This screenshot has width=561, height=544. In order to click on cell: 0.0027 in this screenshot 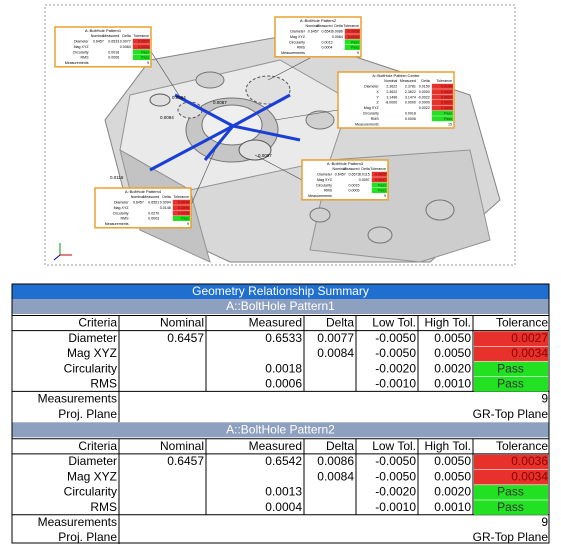, I will do `click(529, 338)`.